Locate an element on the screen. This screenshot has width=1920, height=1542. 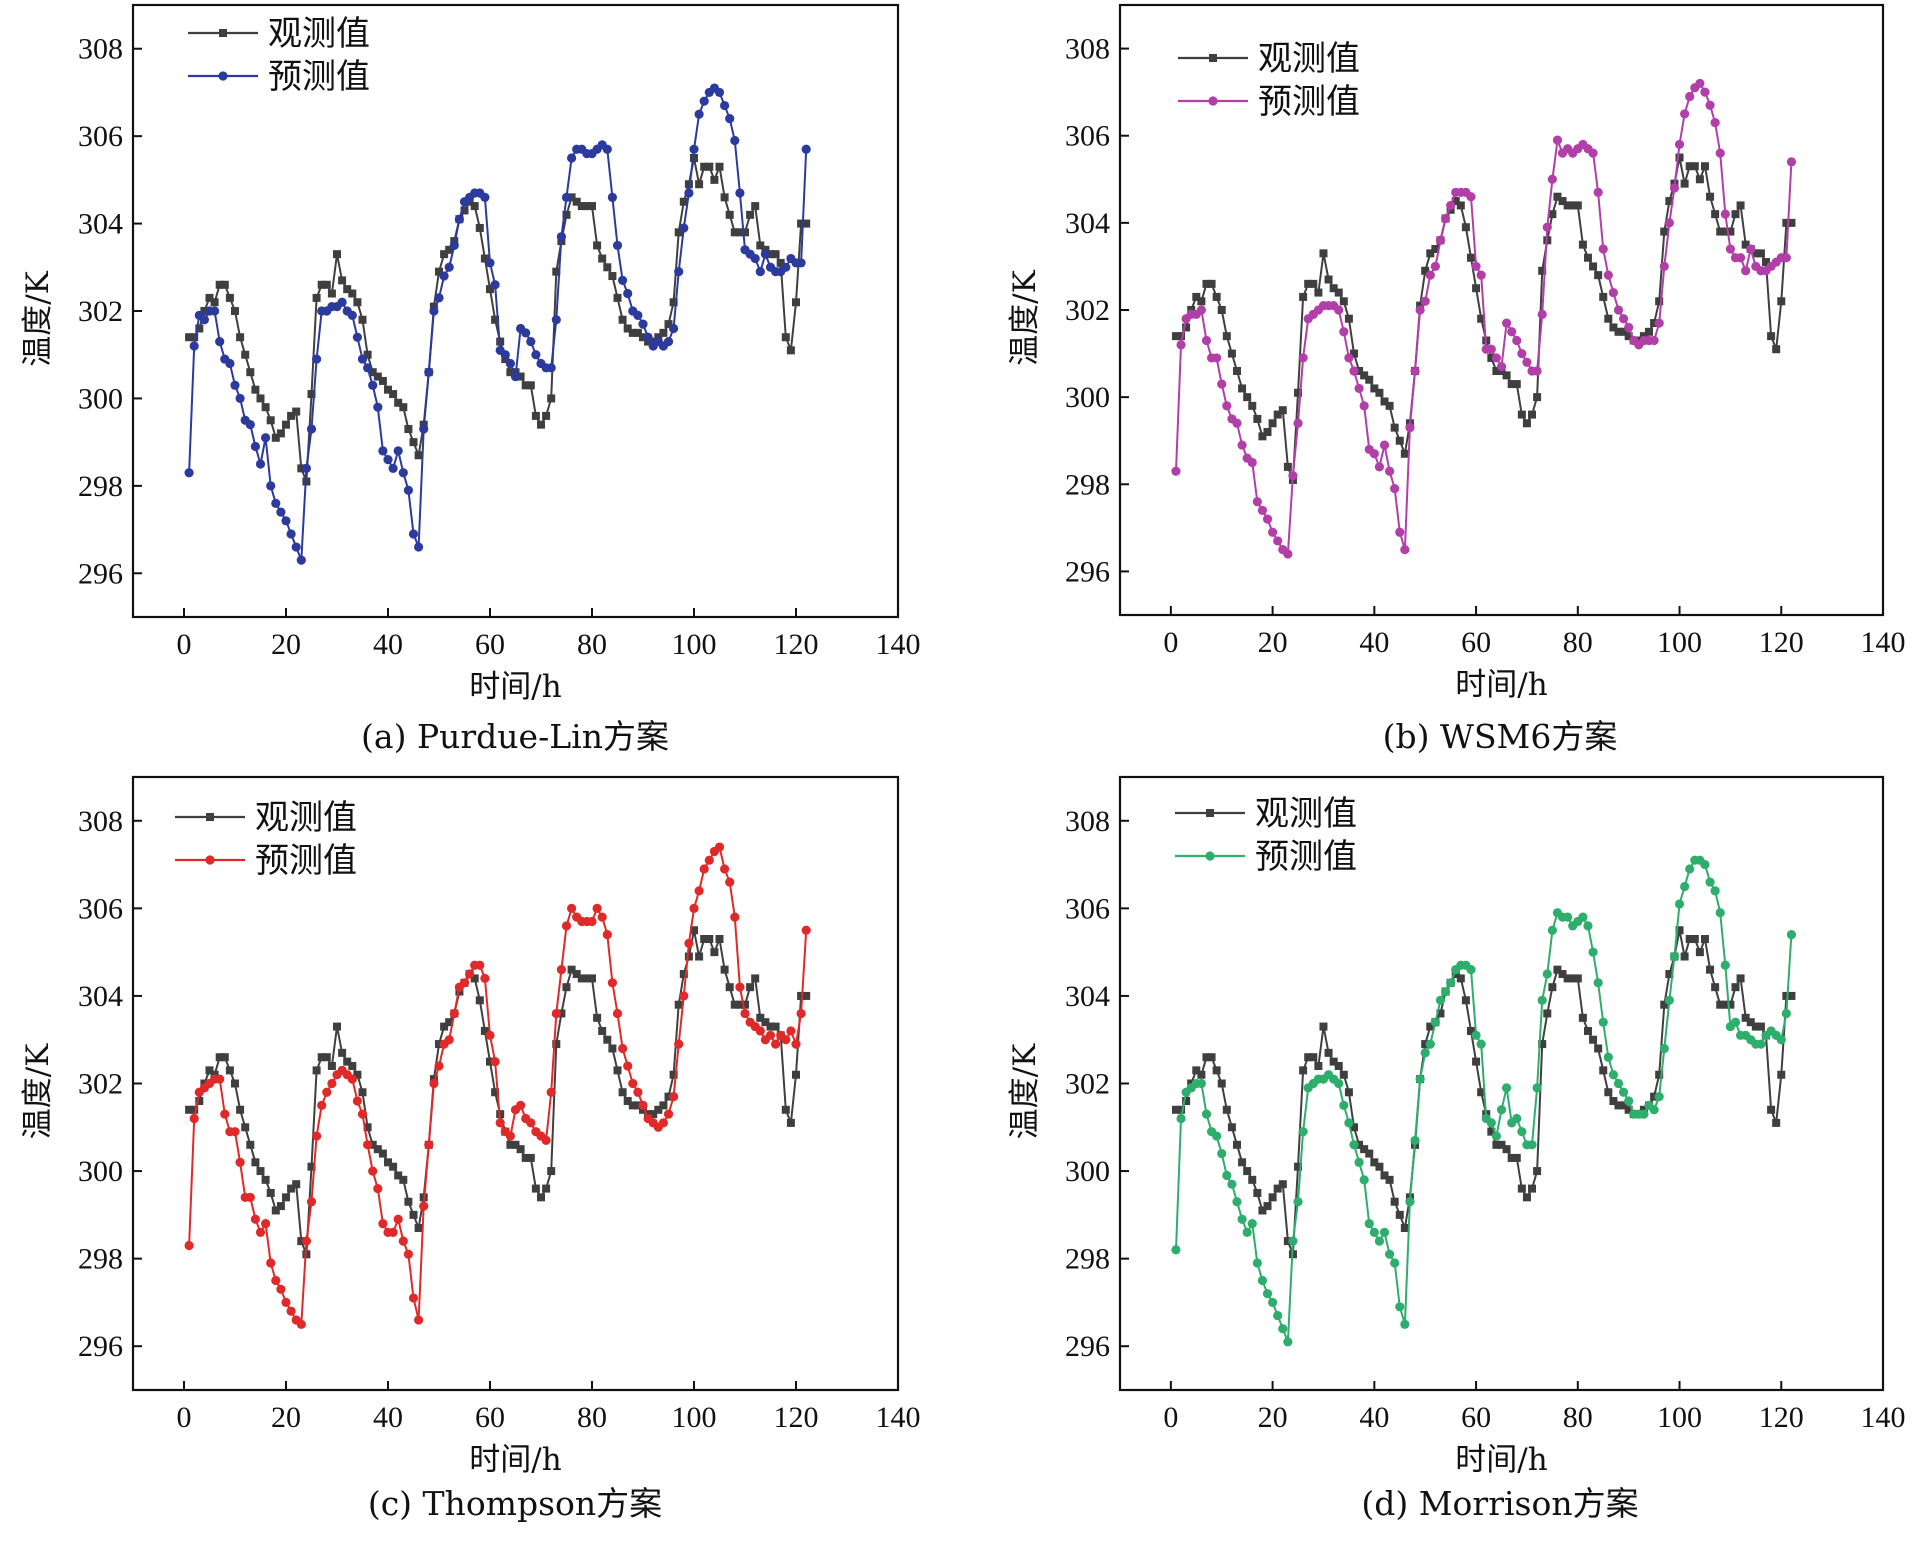
x-tick-label: 60 is located at coordinates (1476, 642).